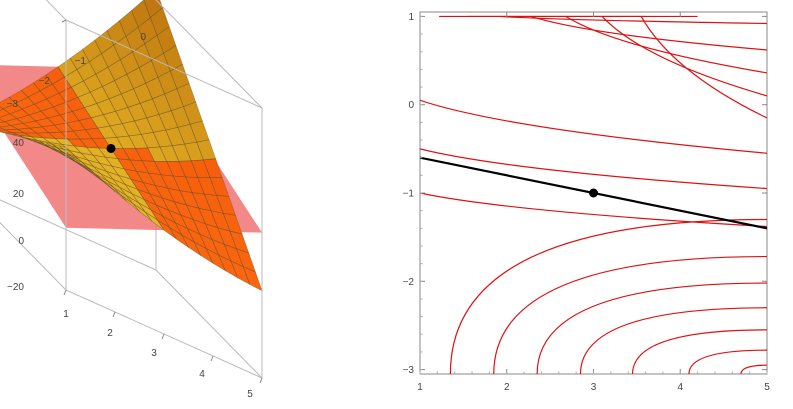 This screenshot has height=409, width=793. I want to click on box-edge-right-bottom, so click(209, 324).